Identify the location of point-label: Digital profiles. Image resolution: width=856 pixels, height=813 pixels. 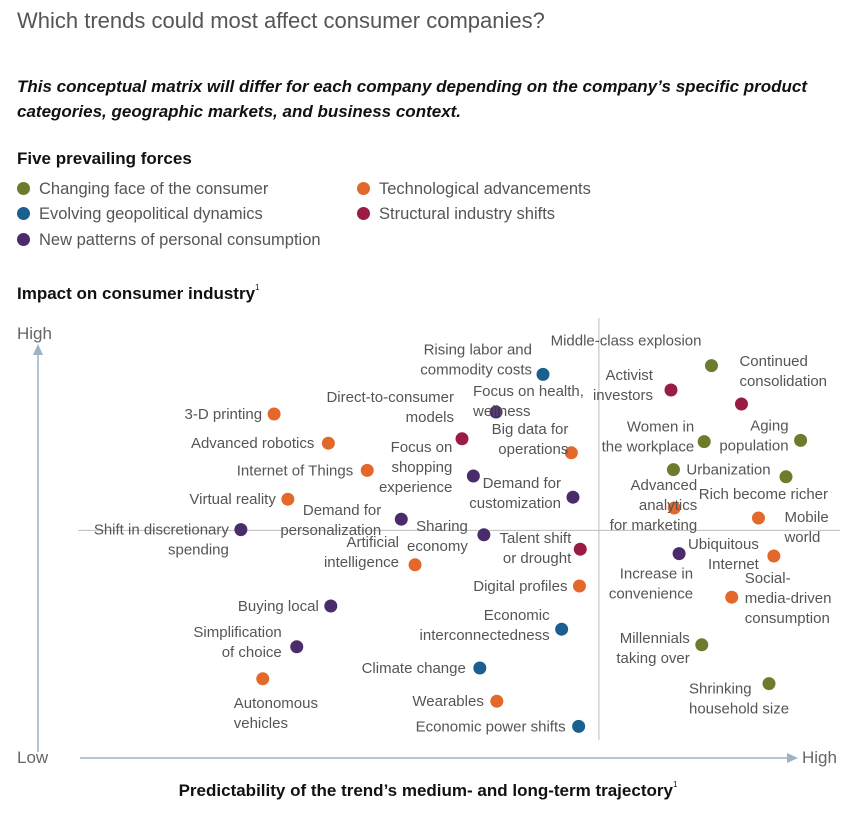
(520, 586).